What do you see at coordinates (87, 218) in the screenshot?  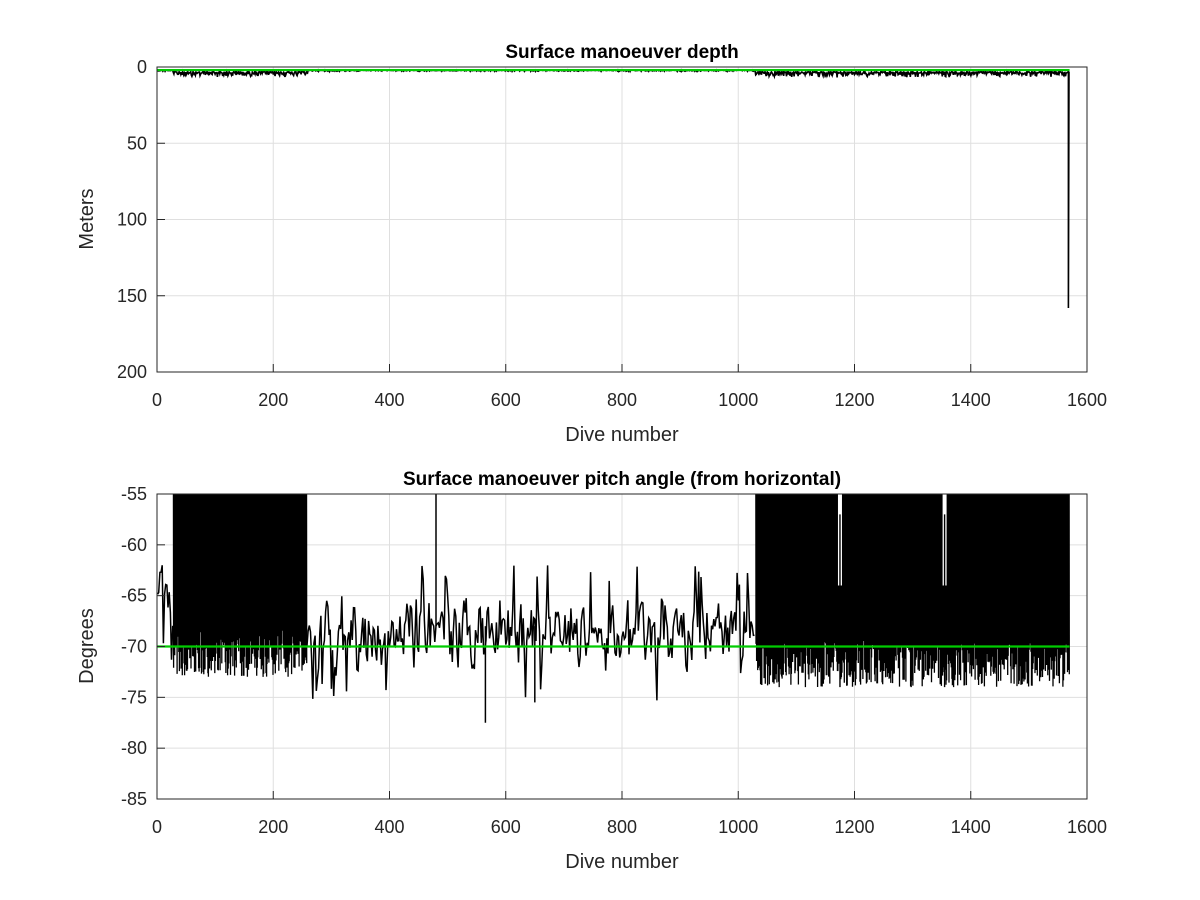 I see `depth-y-axis-label: Meters` at bounding box center [87, 218].